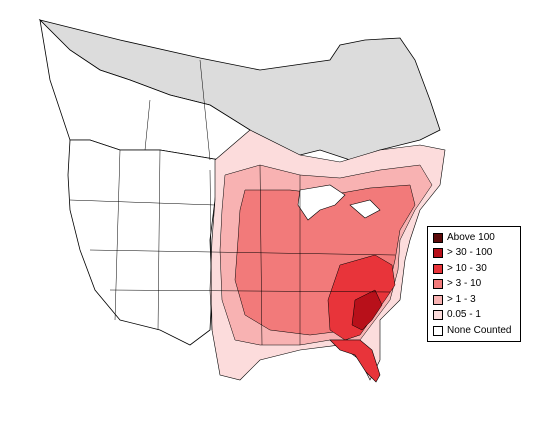 The height and width of the screenshot is (427, 553). I want to click on legend-label: > 10 - 30, so click(467, 268).